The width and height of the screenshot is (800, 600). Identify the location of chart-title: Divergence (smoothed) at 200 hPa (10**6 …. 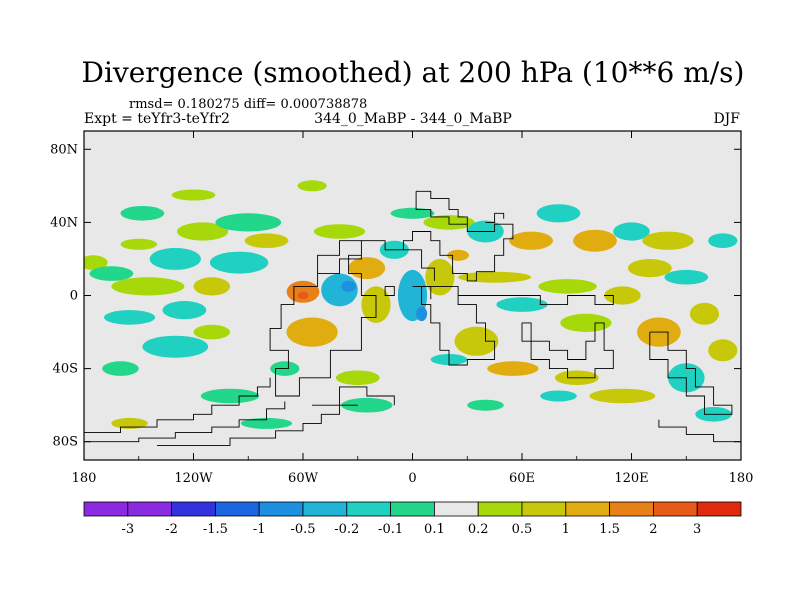
(413, 72).